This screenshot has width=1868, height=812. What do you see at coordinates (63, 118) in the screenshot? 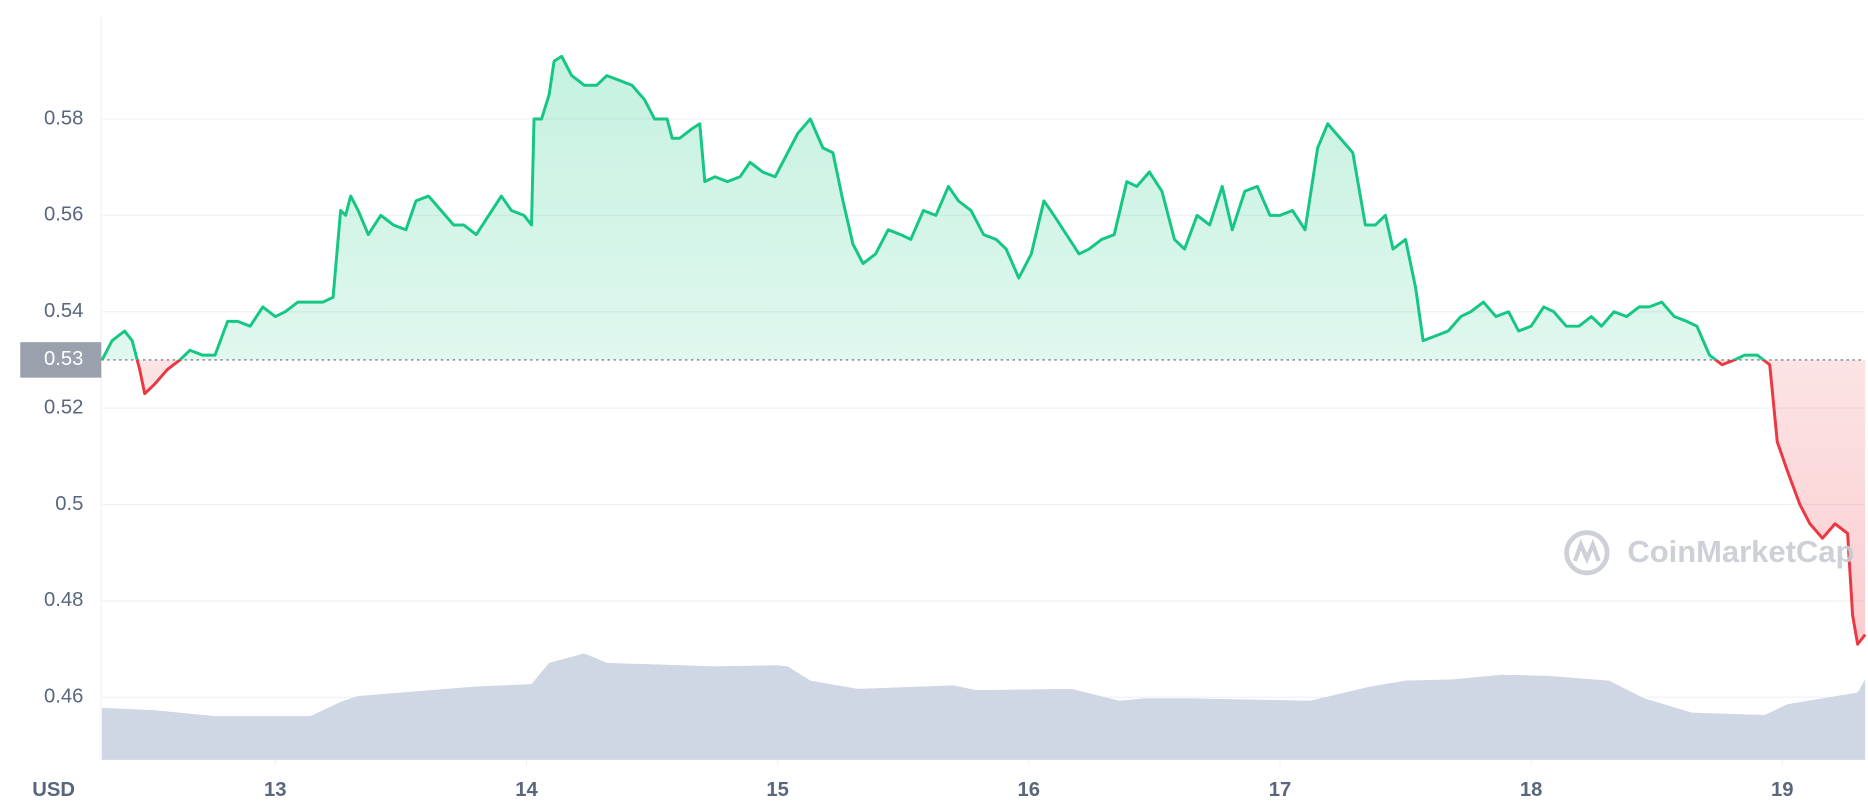
I see `y-tick-label: 0.58` at bounding box center [63, 118].